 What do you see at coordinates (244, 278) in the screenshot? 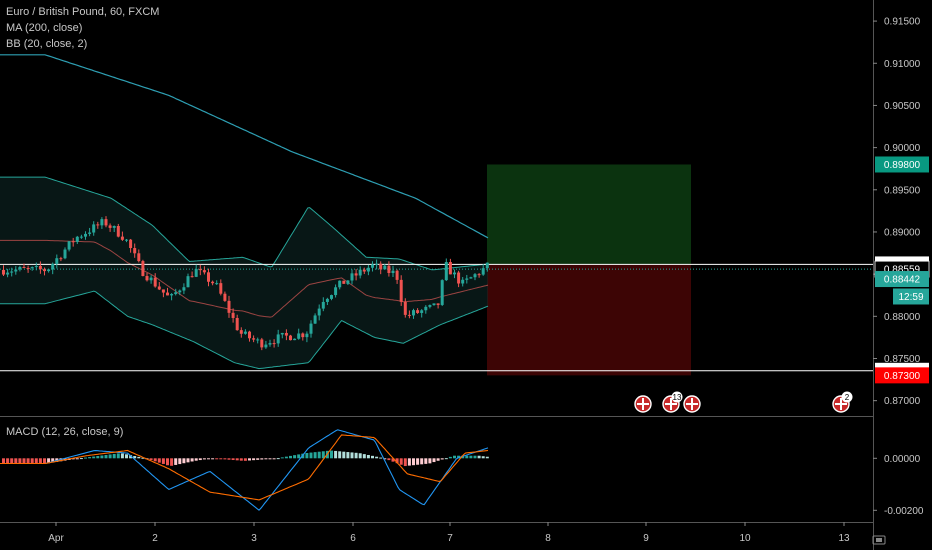
I see `bollinger-basis` at bounding box center [244, 278].